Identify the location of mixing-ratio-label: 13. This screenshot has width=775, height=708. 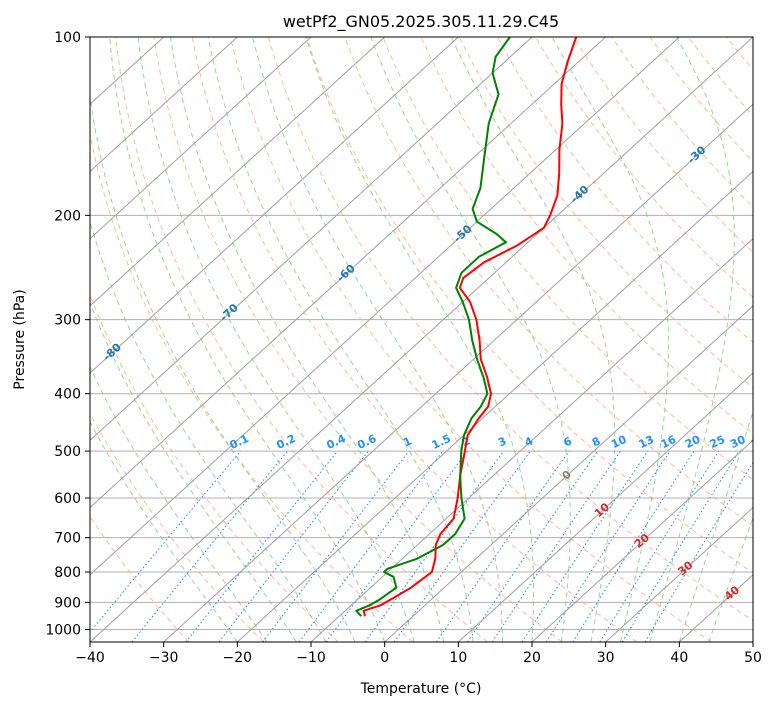
(646, 442).